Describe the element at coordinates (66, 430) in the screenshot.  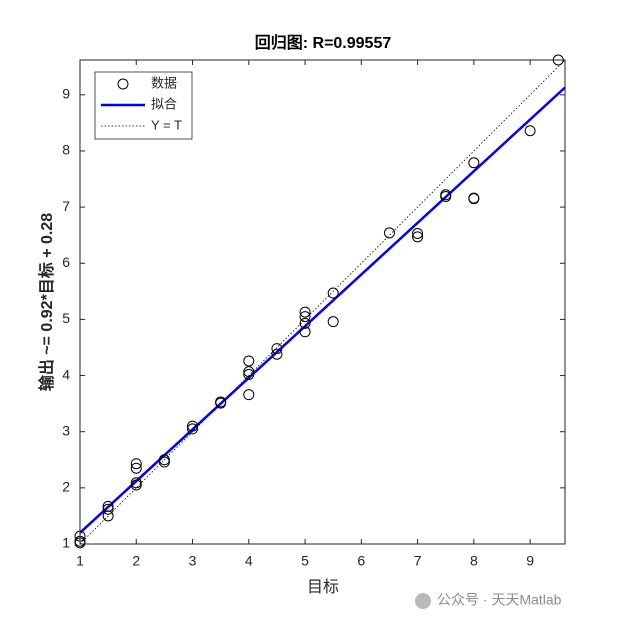
I see `y-tick-label: 3` at that location.